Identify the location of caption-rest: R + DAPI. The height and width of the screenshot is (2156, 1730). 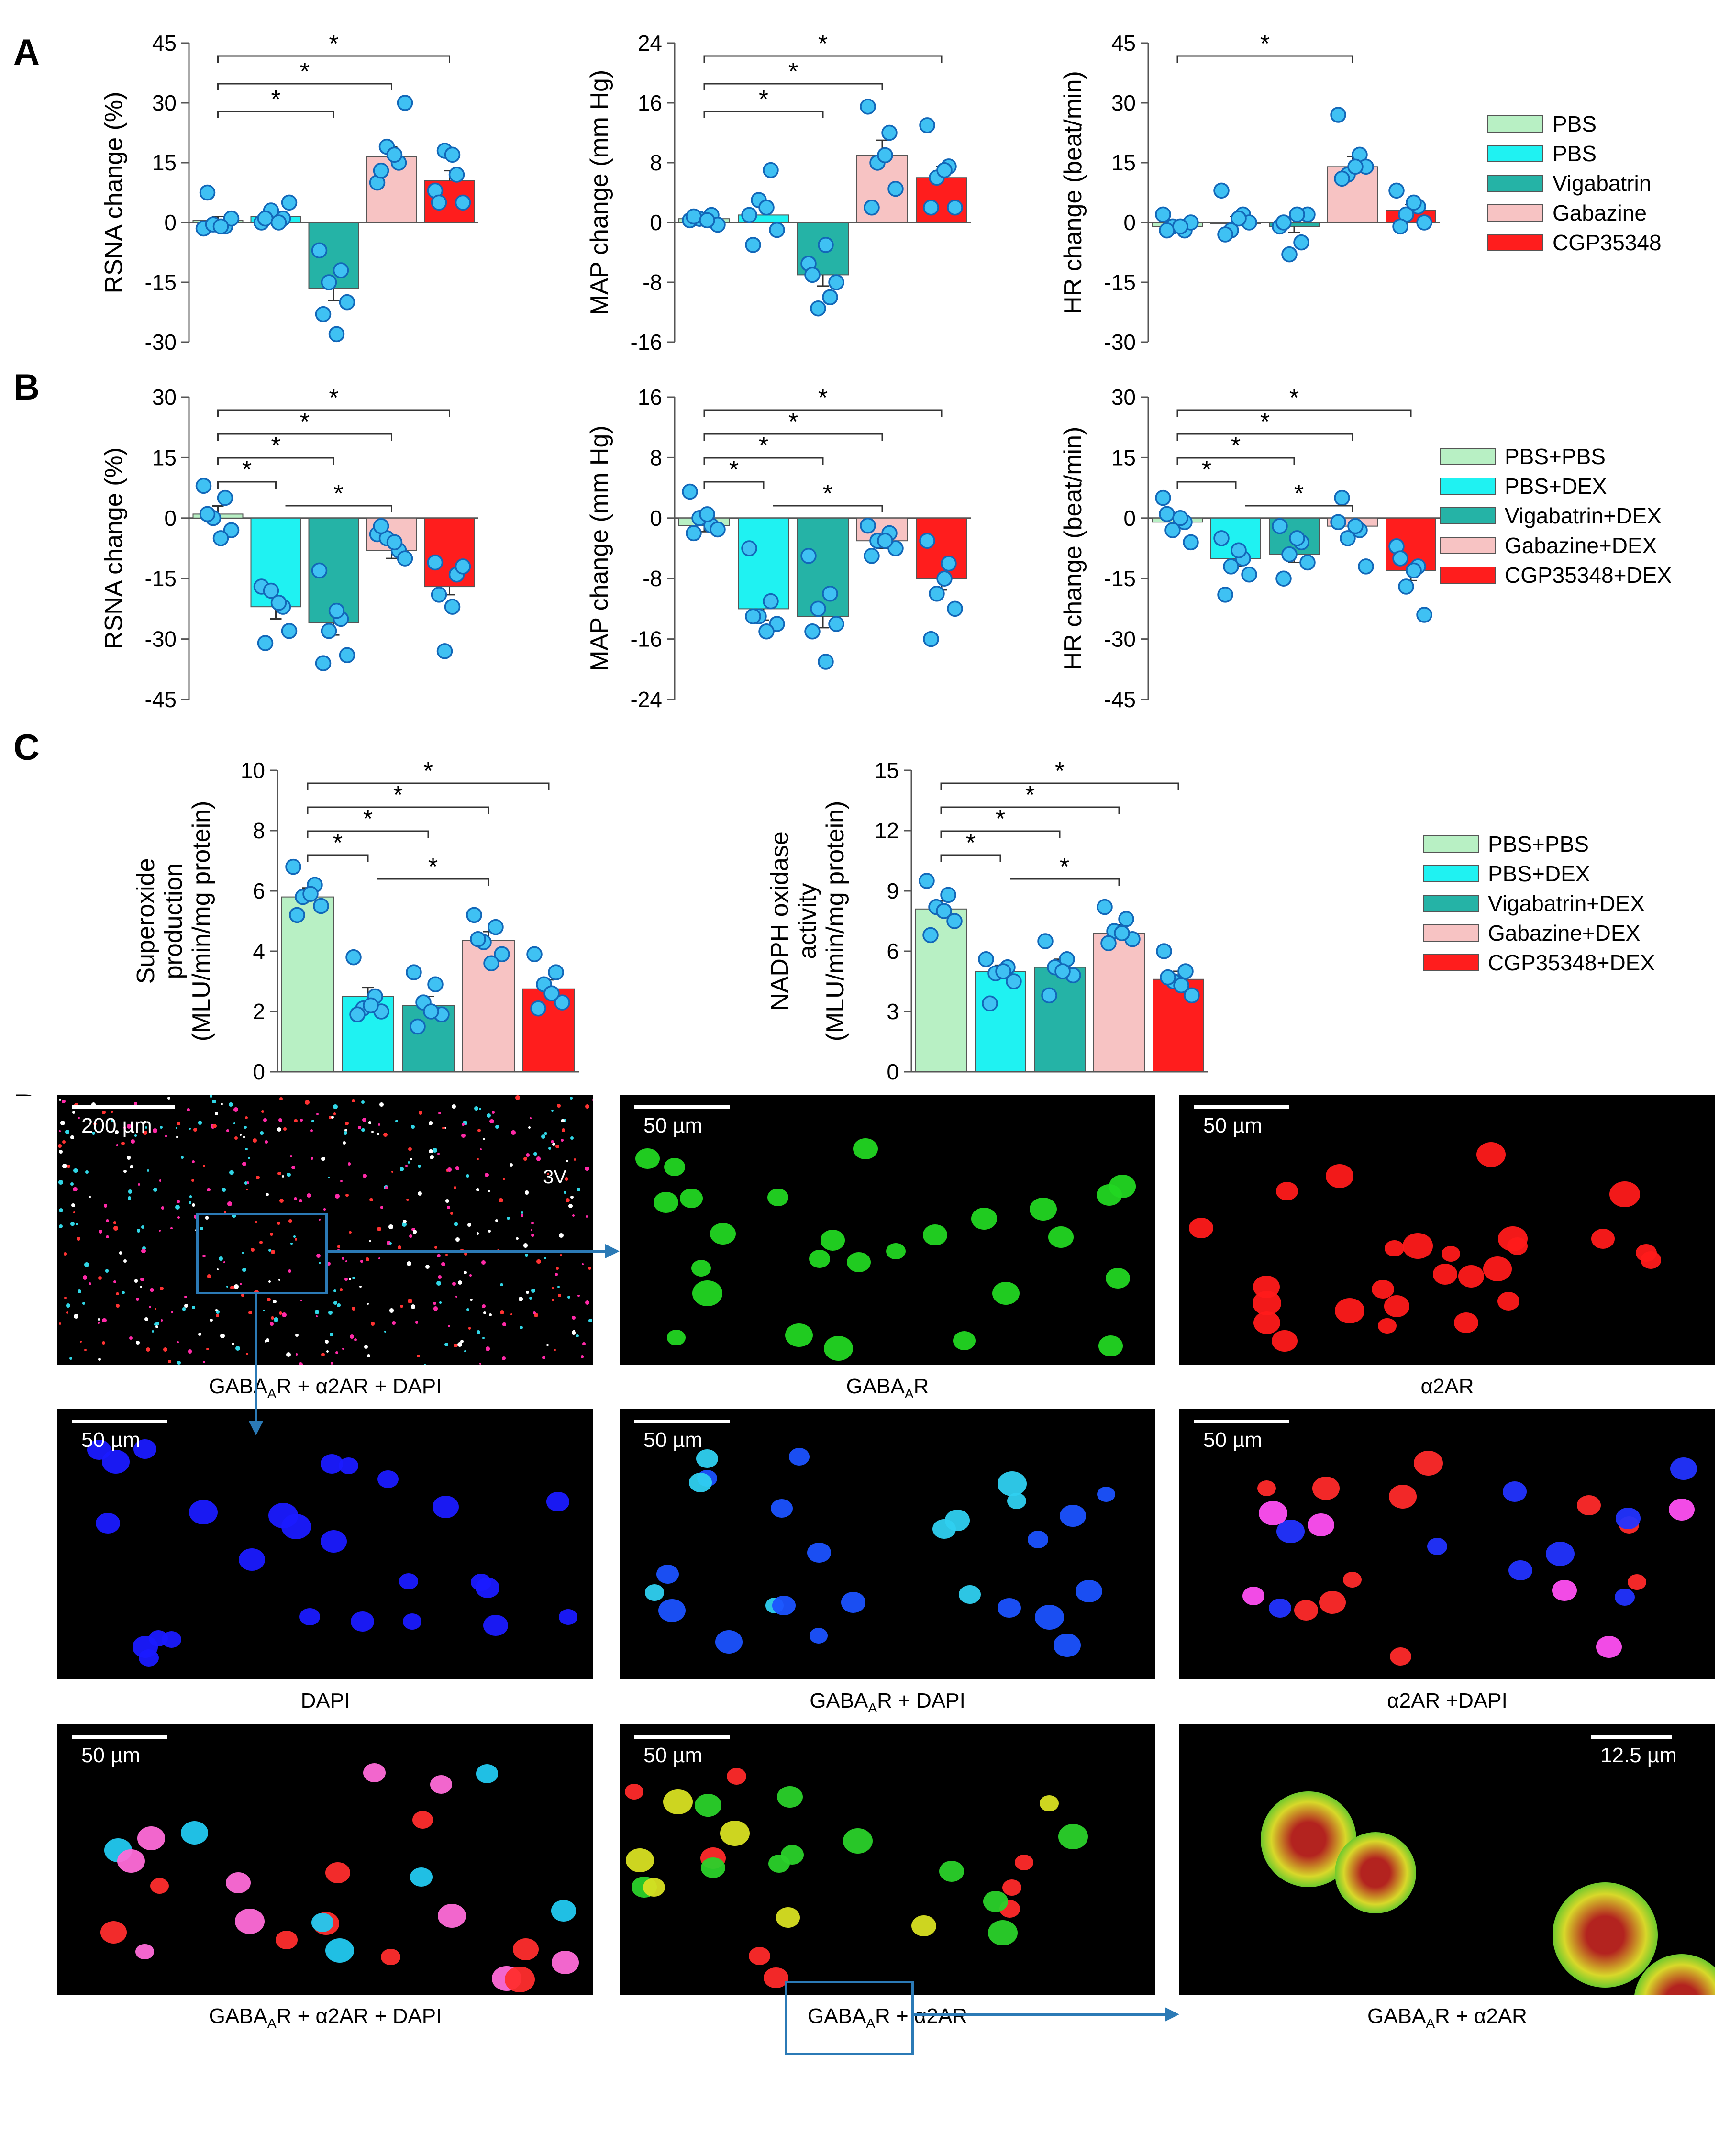
(921, 1700).